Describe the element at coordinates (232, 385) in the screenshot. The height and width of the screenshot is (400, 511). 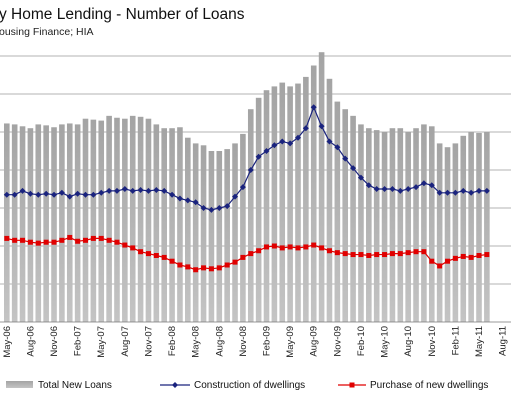
I see `legend-item-construction: Construction of dwellings` at that location.